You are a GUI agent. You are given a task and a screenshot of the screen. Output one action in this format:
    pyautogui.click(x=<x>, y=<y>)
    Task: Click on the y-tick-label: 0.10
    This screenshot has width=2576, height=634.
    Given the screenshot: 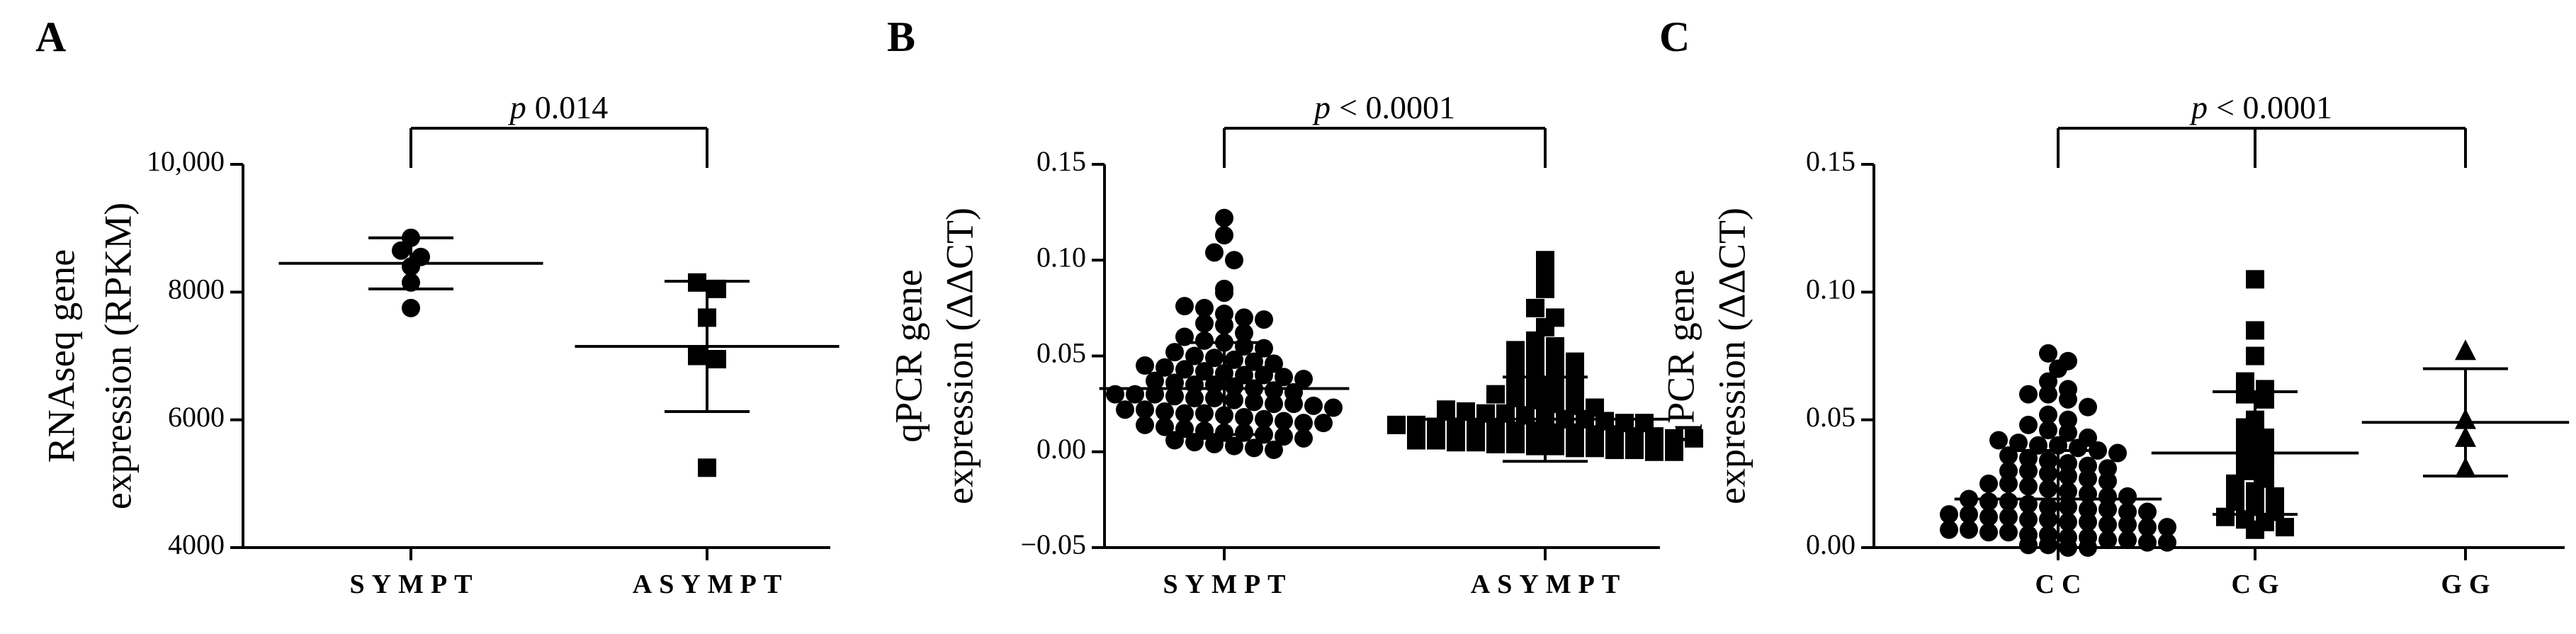 What is the action you would take?
    pyautogui.click(x=1061, y=257)
    